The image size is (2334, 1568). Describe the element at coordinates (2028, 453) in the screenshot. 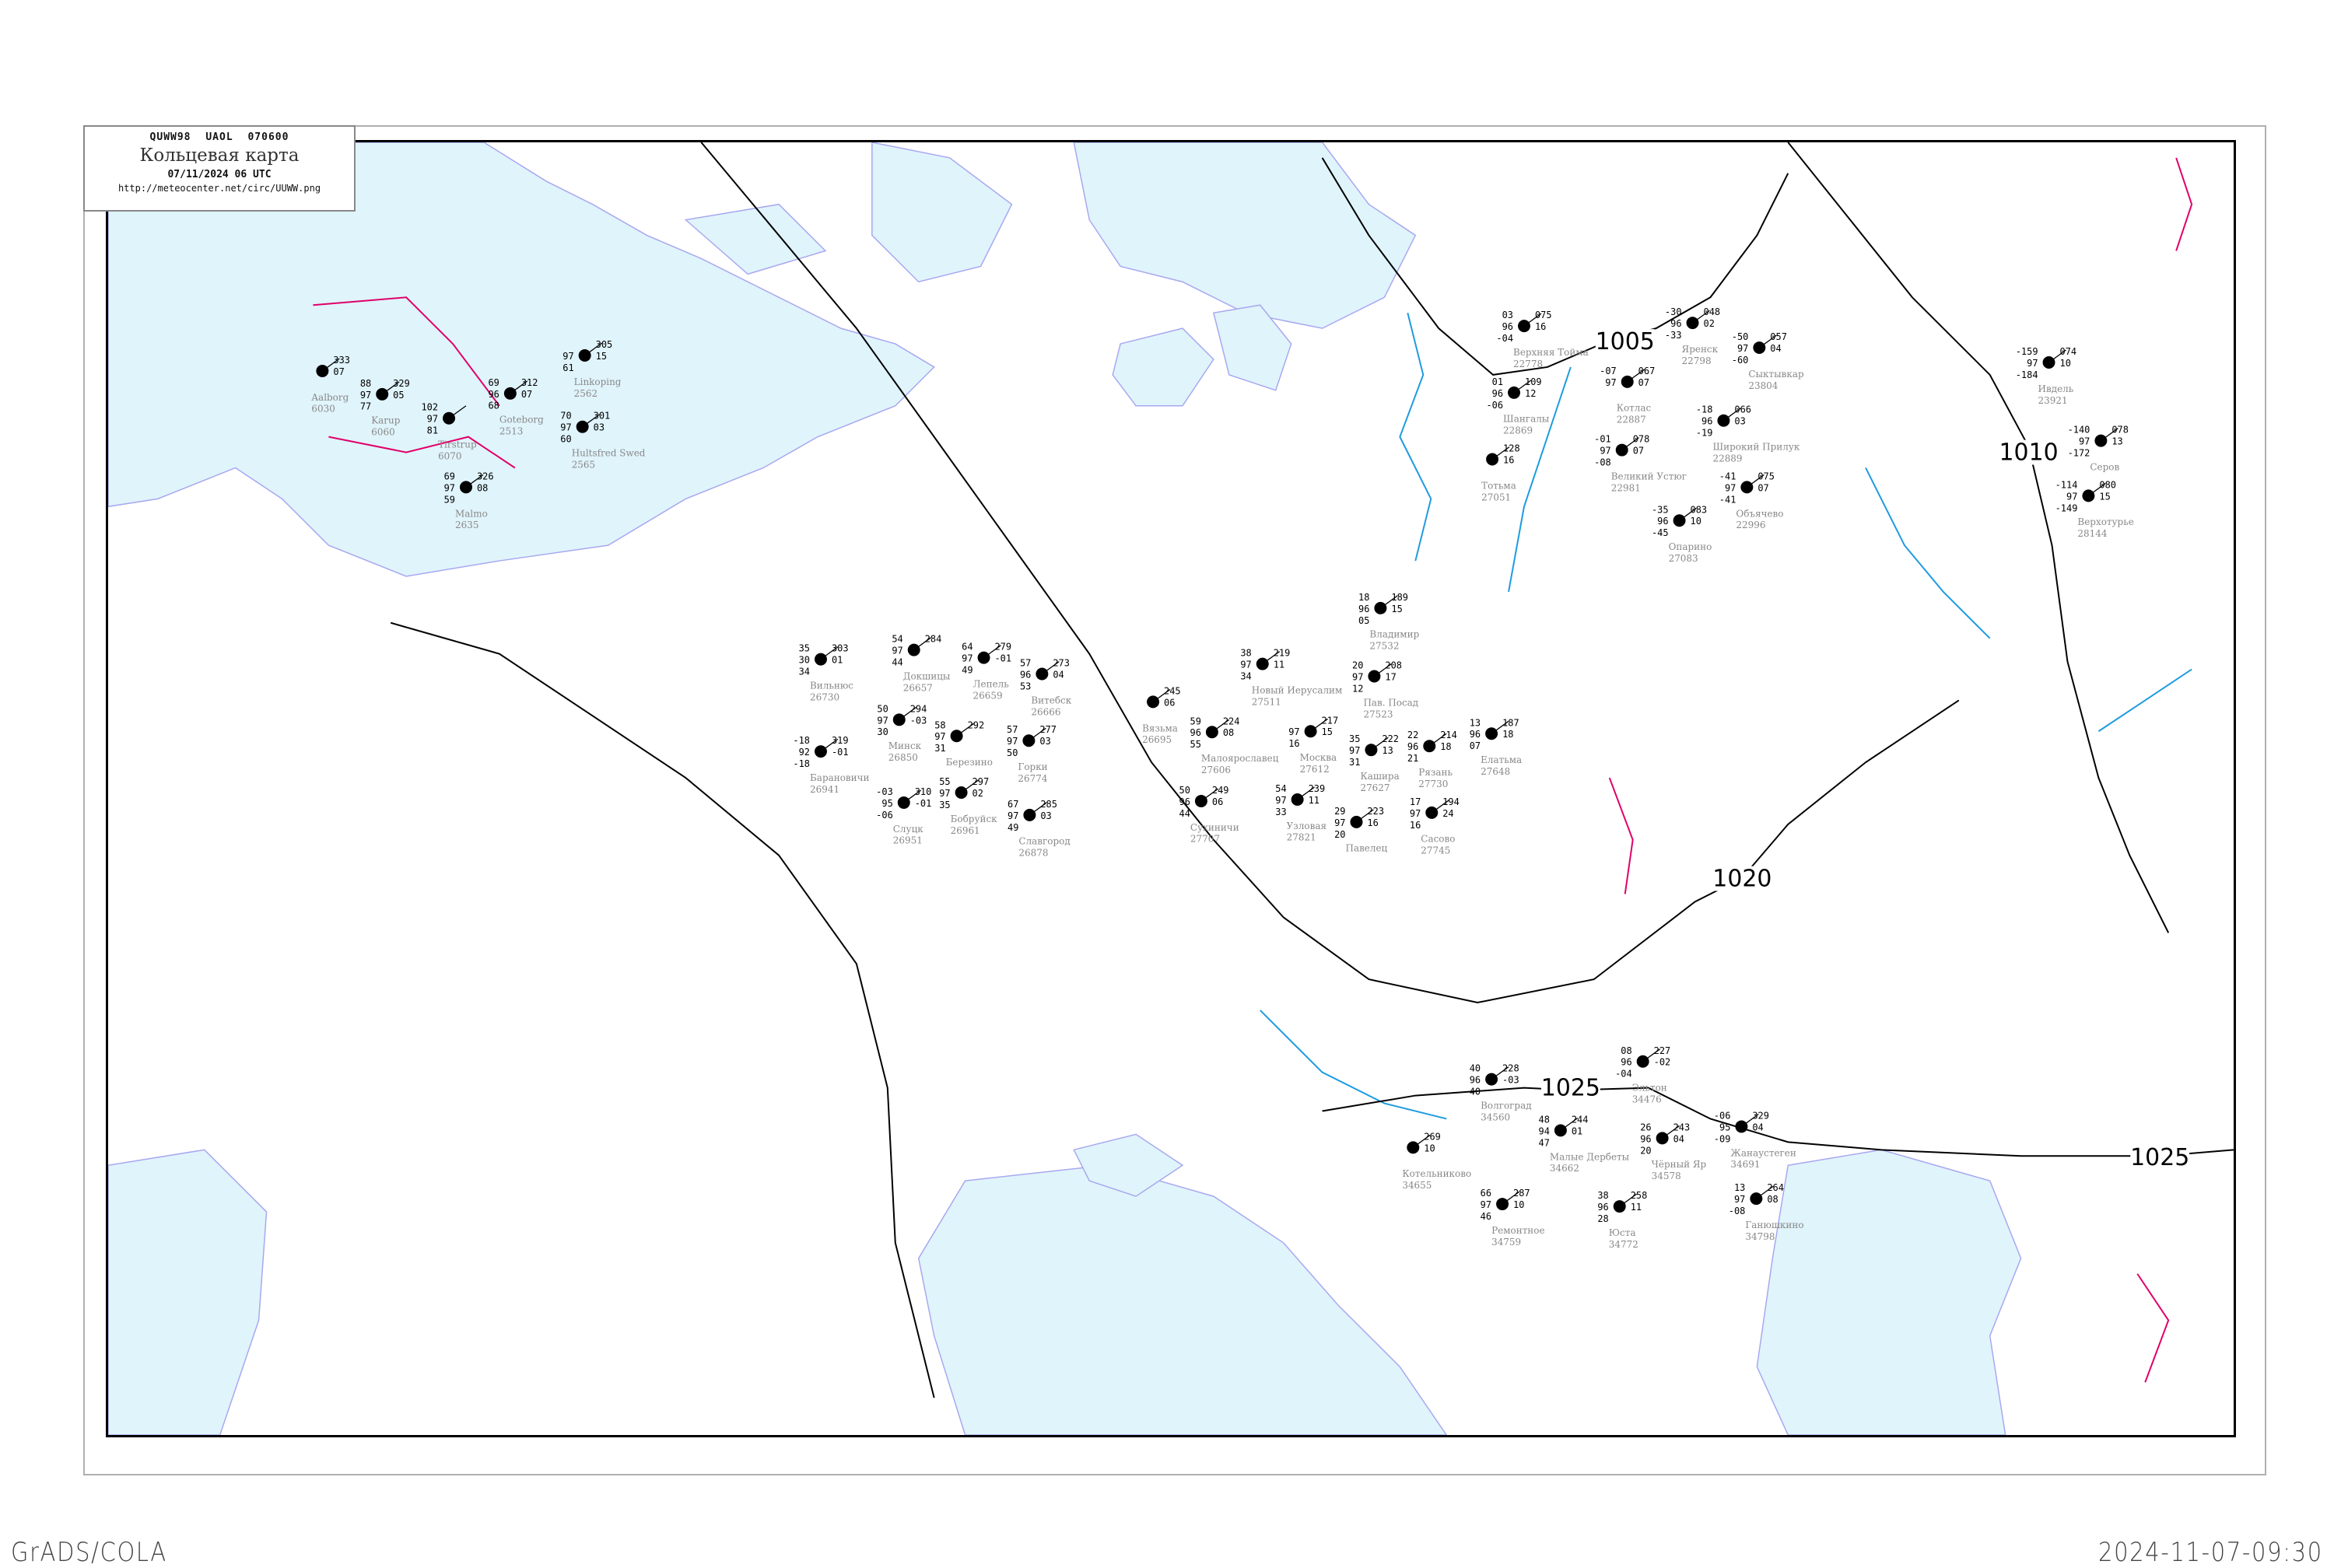

I see `isobar-label: 1010` at that location.